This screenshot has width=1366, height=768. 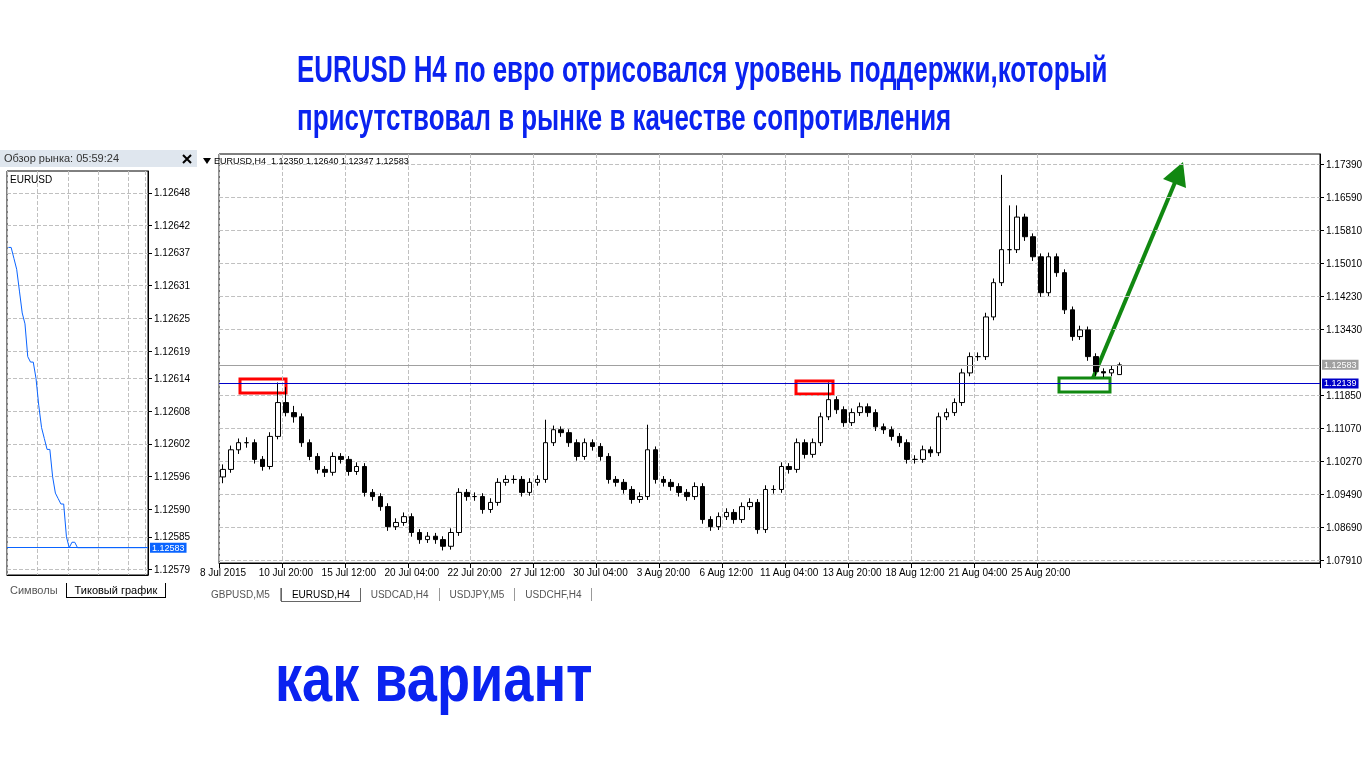 I want to click on y-tick-label: 1.16590, so click(x=1344, y=197).